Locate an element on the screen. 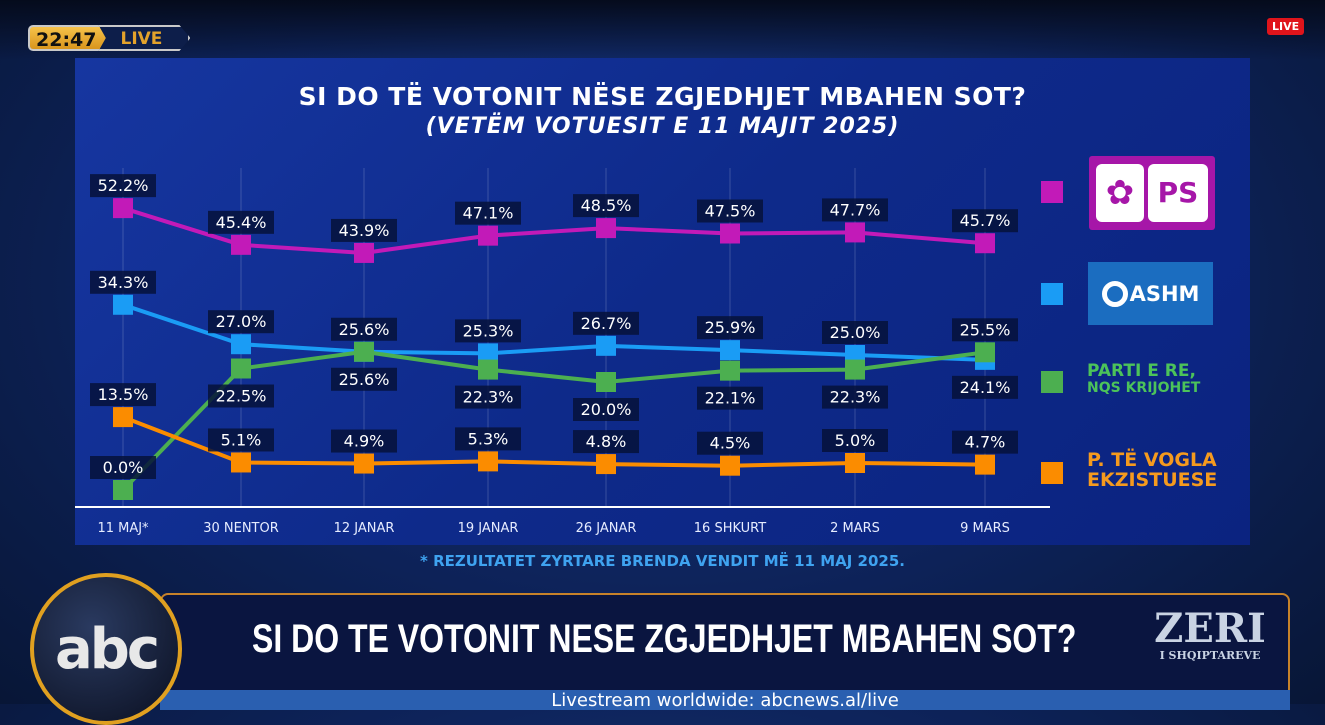 The image size is (1325, 725). data-label: 25.5% is located at coordinates (985, 329).